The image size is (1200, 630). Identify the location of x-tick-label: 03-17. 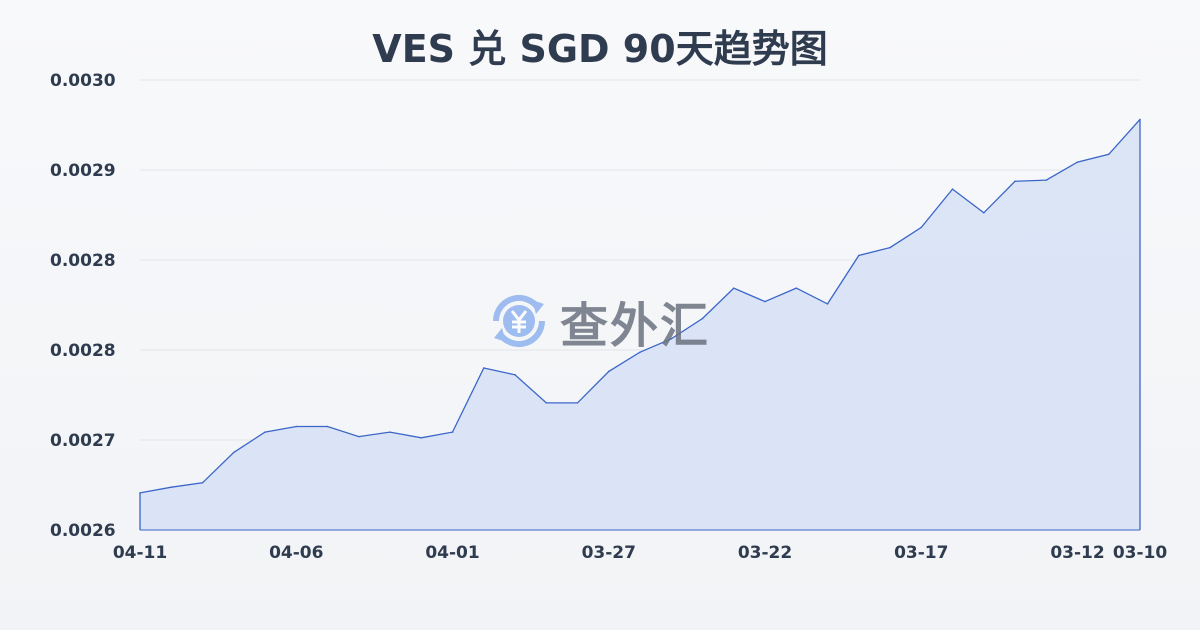
(921, 553).